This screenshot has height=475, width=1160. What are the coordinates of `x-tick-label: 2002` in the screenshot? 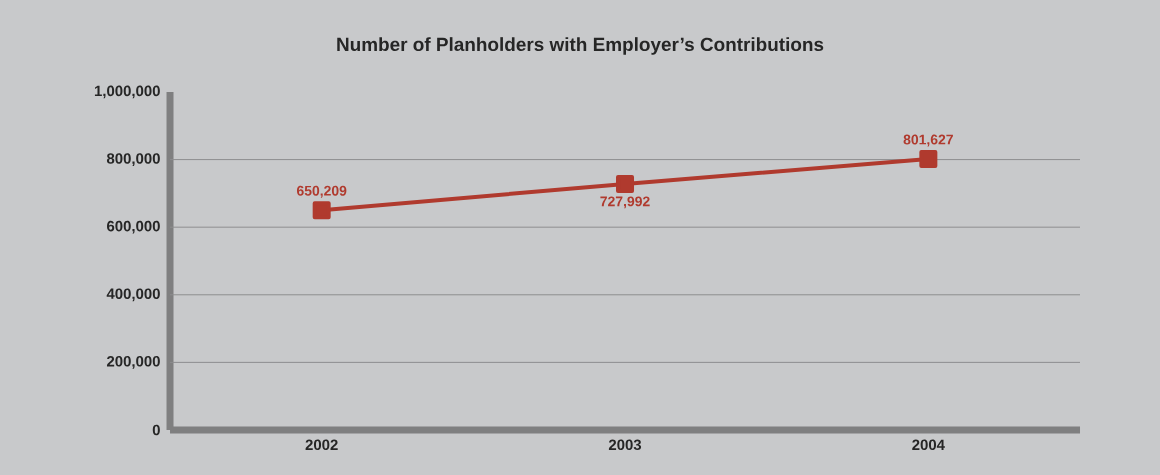 It's located at (321, 445).